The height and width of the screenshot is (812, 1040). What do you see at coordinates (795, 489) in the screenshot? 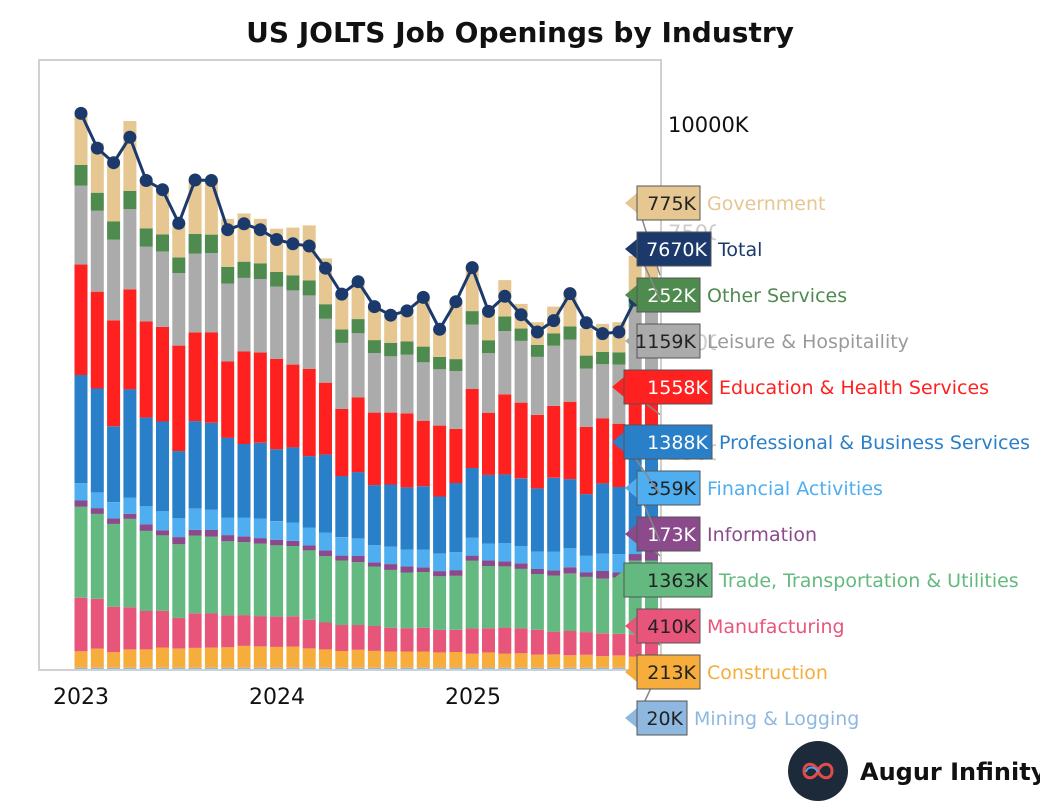
I see `series-name-label: Financial Activities` at bounding box center [795, 489].